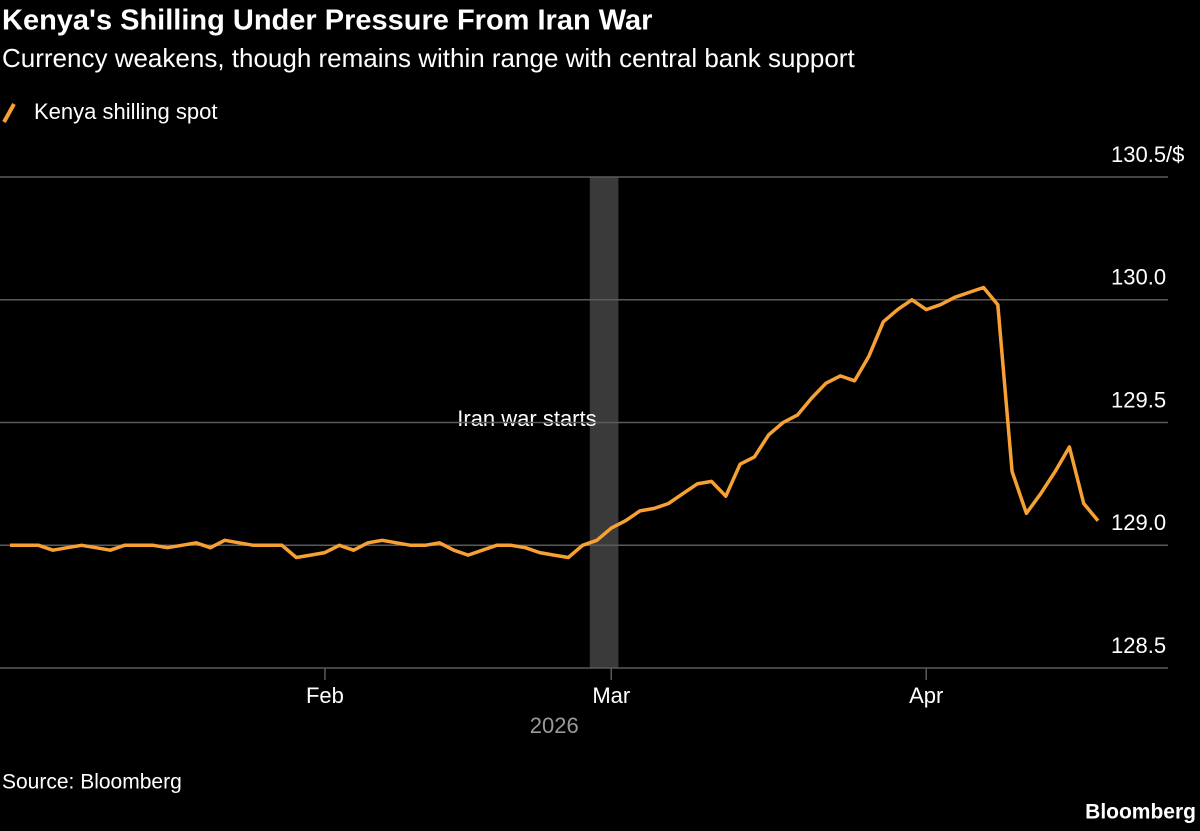 The width and height of the screenshot is (1200, 831). Describe the element at coordinates (1138, 399) in the screenshot. I see `y-tick-label: 129.5` at that location.